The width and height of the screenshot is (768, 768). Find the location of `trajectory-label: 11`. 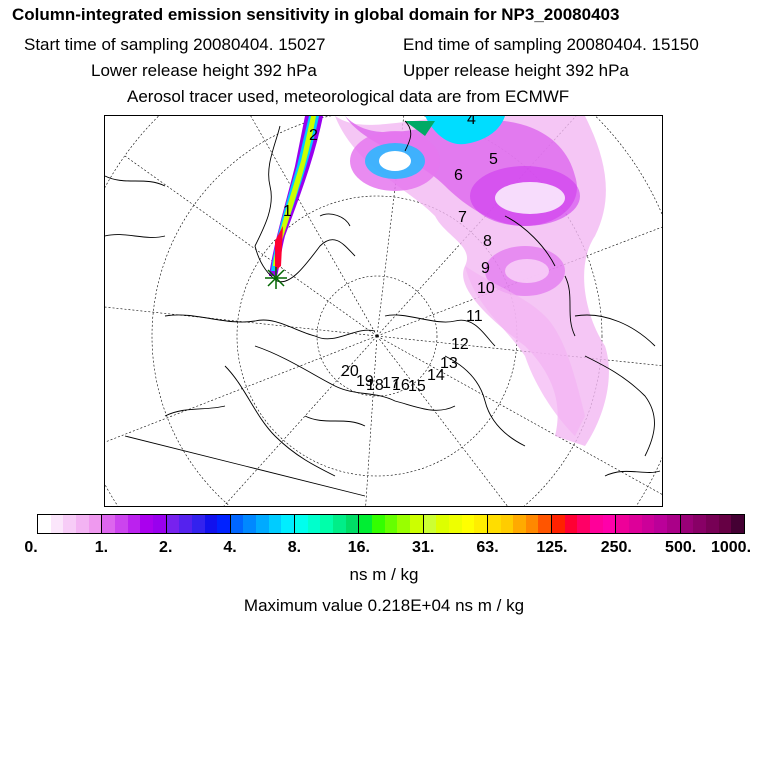

trajectory-label: 11 is located at coordinates (474, 316).